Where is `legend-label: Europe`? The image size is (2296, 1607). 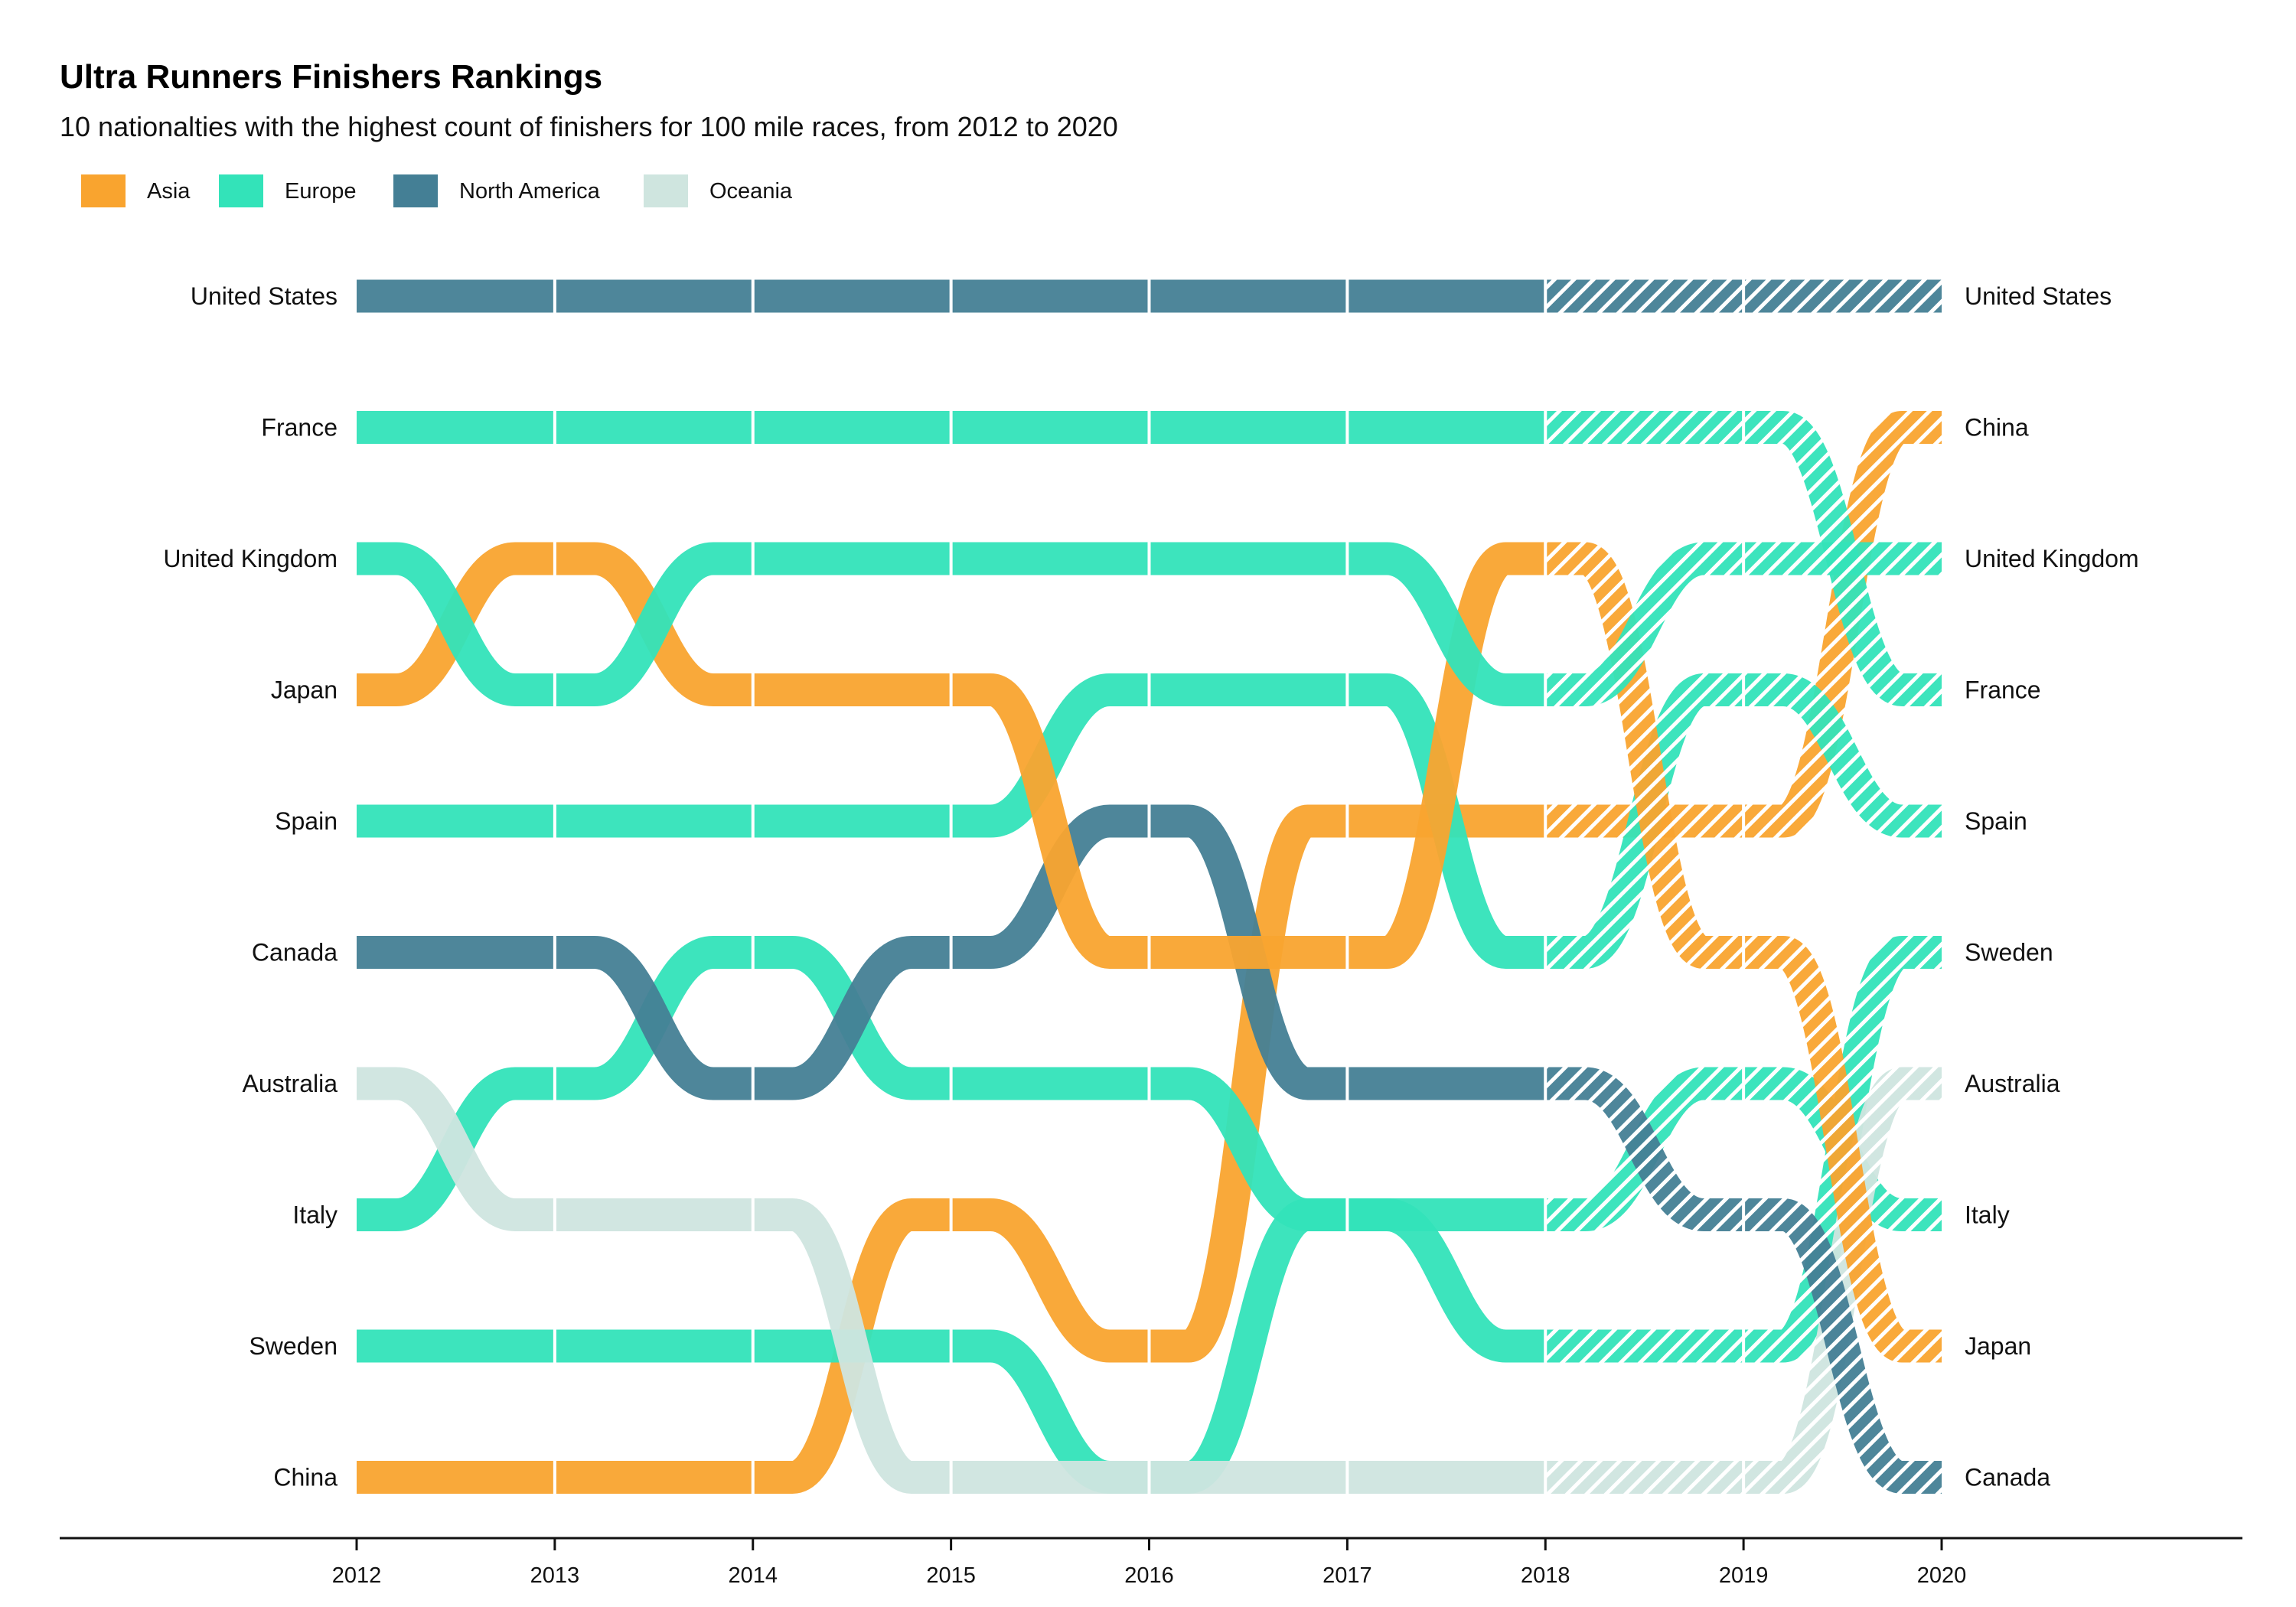 legend-label: Europe is located at coordinates (321, 191).